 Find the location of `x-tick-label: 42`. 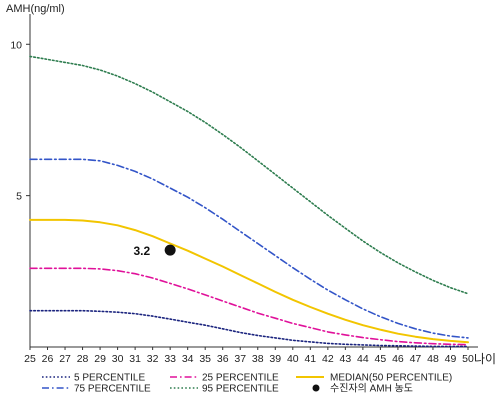

x-tick-label: 42 is located at coordinates (328, 359).